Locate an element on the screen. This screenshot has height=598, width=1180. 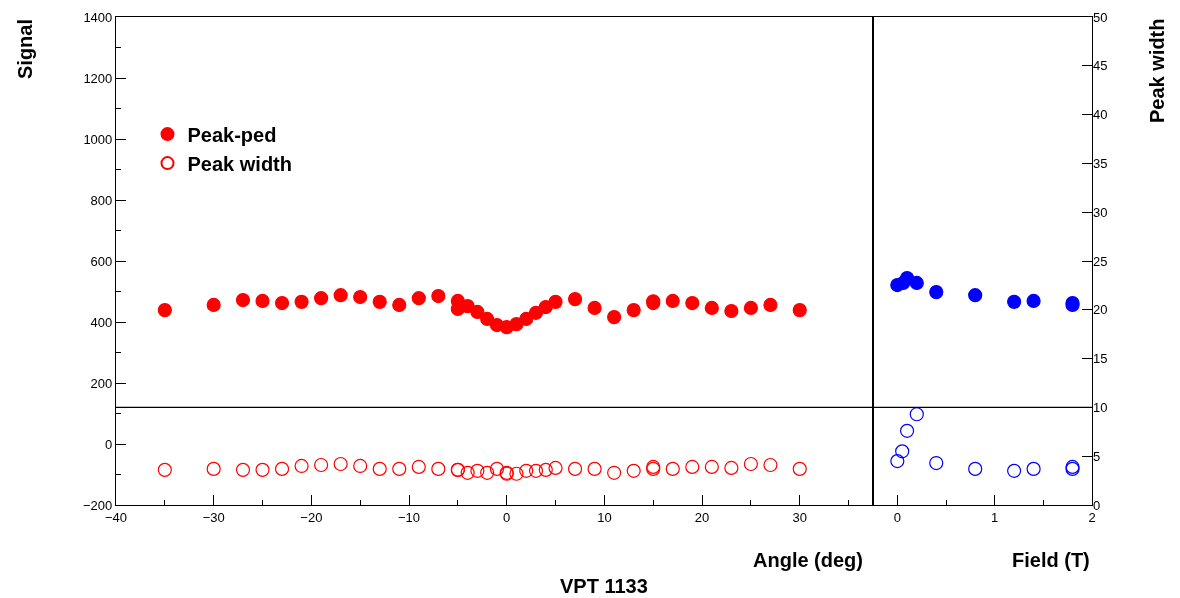
x-tick-label: 1 is located at coordinates (995, 517).